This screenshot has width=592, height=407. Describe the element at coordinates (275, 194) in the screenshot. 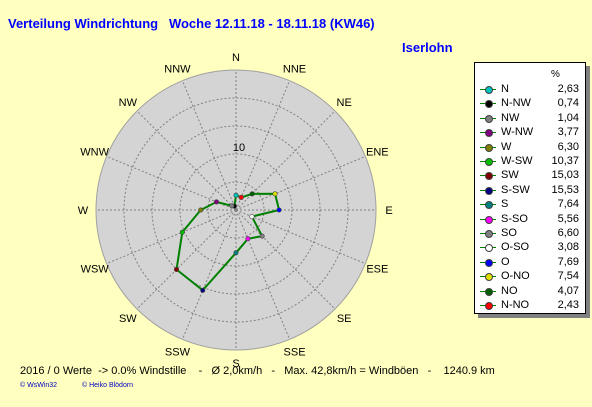

I see `data-point-o-no` at that location.